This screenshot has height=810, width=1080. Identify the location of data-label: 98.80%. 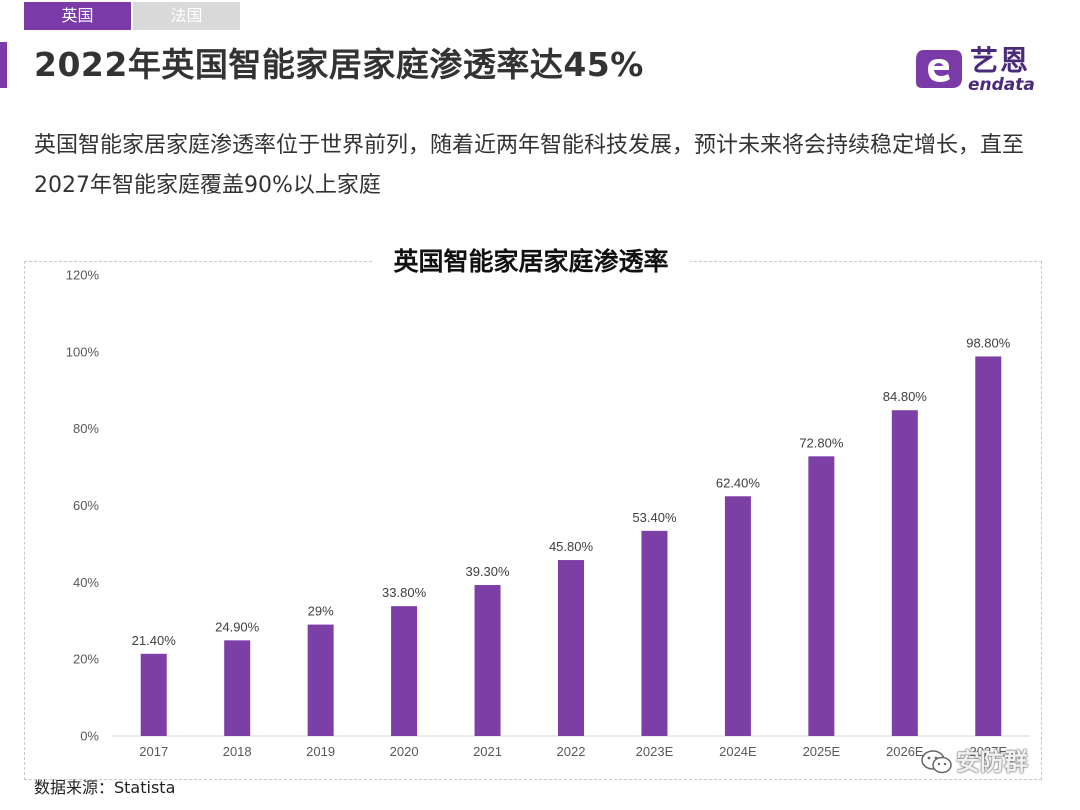
(988, 342).